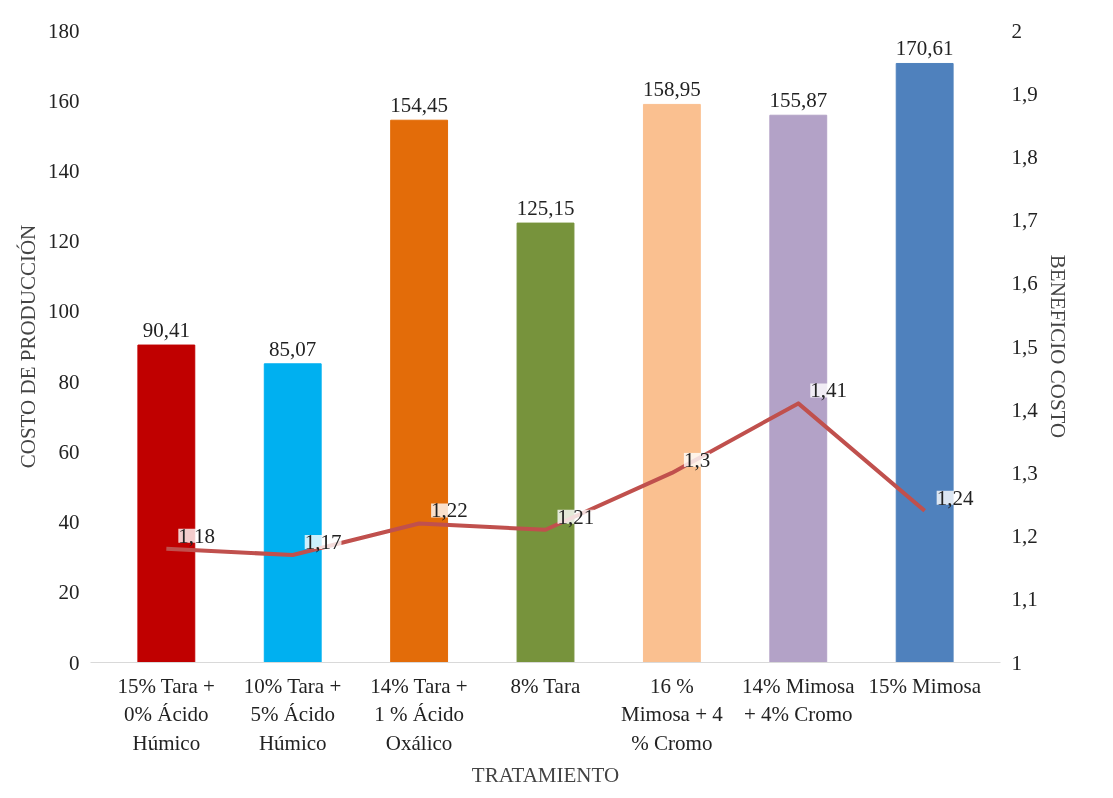 Image resolution: width=1113 pixels, height=798 pixels. Describe the element at coordinates (166, 714) in the screenshot. I see `x-tick-label: 15% Tara + 0% Ácido Húmico` at that location.